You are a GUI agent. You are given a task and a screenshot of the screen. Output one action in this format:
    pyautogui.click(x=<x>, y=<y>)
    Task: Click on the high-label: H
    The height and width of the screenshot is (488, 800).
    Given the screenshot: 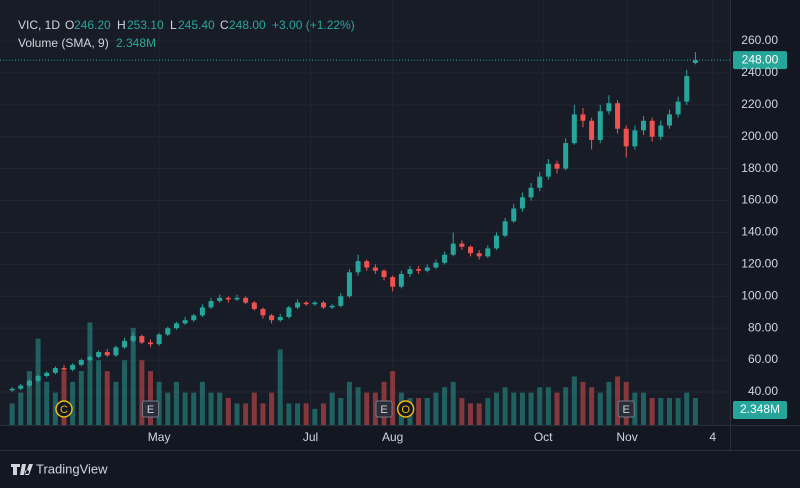 What is the action you would take?
    pyautogui.click(x=121, y=25)
    